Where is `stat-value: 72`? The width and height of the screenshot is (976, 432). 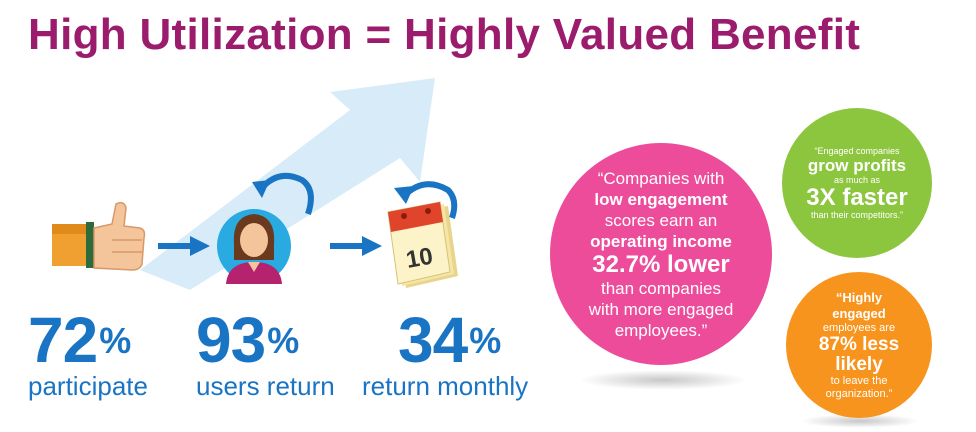
stat-value: 72 is located at coordinates (63, 340).